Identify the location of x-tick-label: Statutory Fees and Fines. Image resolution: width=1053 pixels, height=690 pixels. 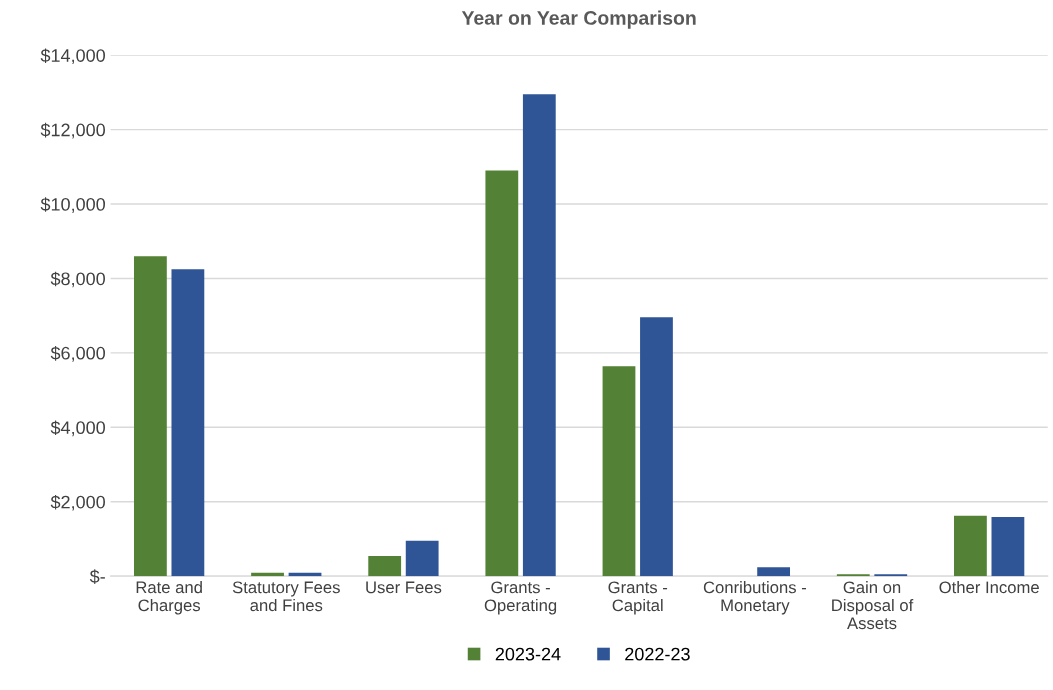
(286, 596).